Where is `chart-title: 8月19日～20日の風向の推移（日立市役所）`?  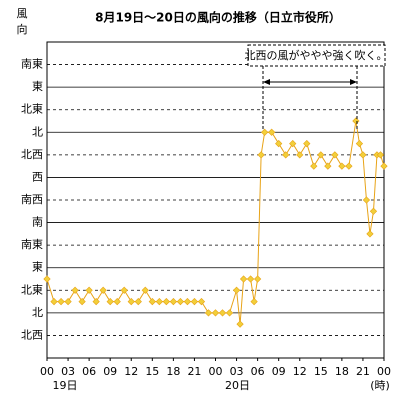 chart-title: 8月19日～20日の風向の推移（日立市役所） is located at coordinates (218, 17).